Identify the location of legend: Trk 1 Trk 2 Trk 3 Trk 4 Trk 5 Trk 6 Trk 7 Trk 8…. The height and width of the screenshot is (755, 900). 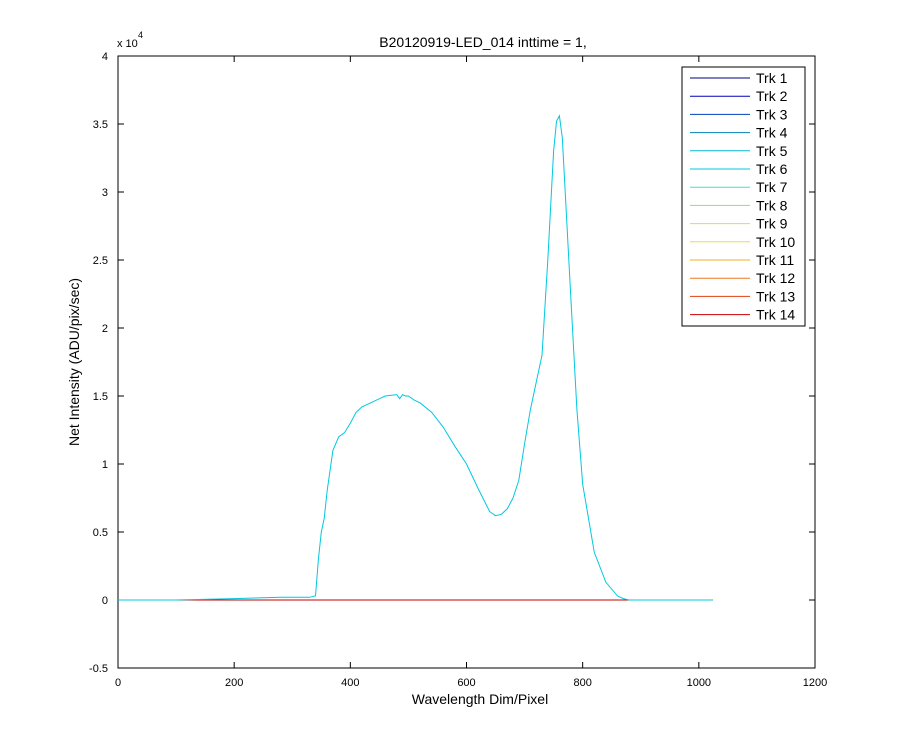
(743, 196).